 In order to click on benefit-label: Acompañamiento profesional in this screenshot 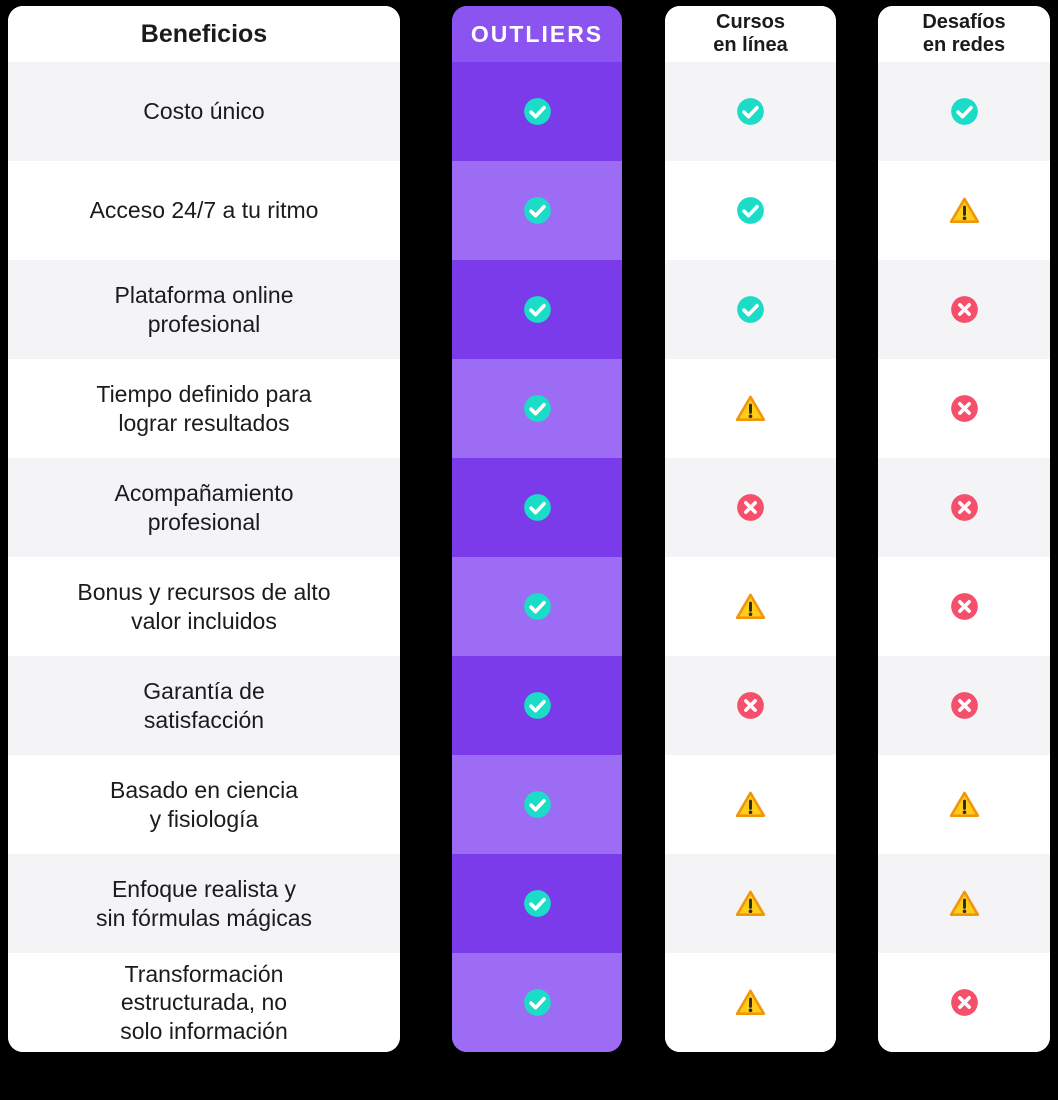, I will do `click(204, 507)`.